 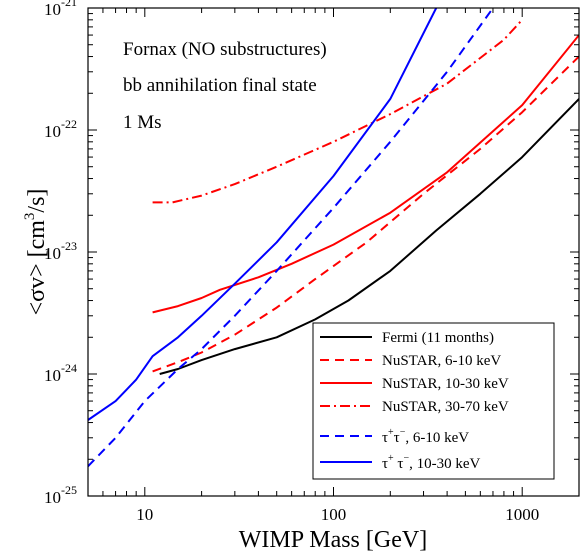 What do you see at coordinates (60, 129) in the screenshot?
I see `y-tick-label: 10-22` at bounding box center [60, 129].